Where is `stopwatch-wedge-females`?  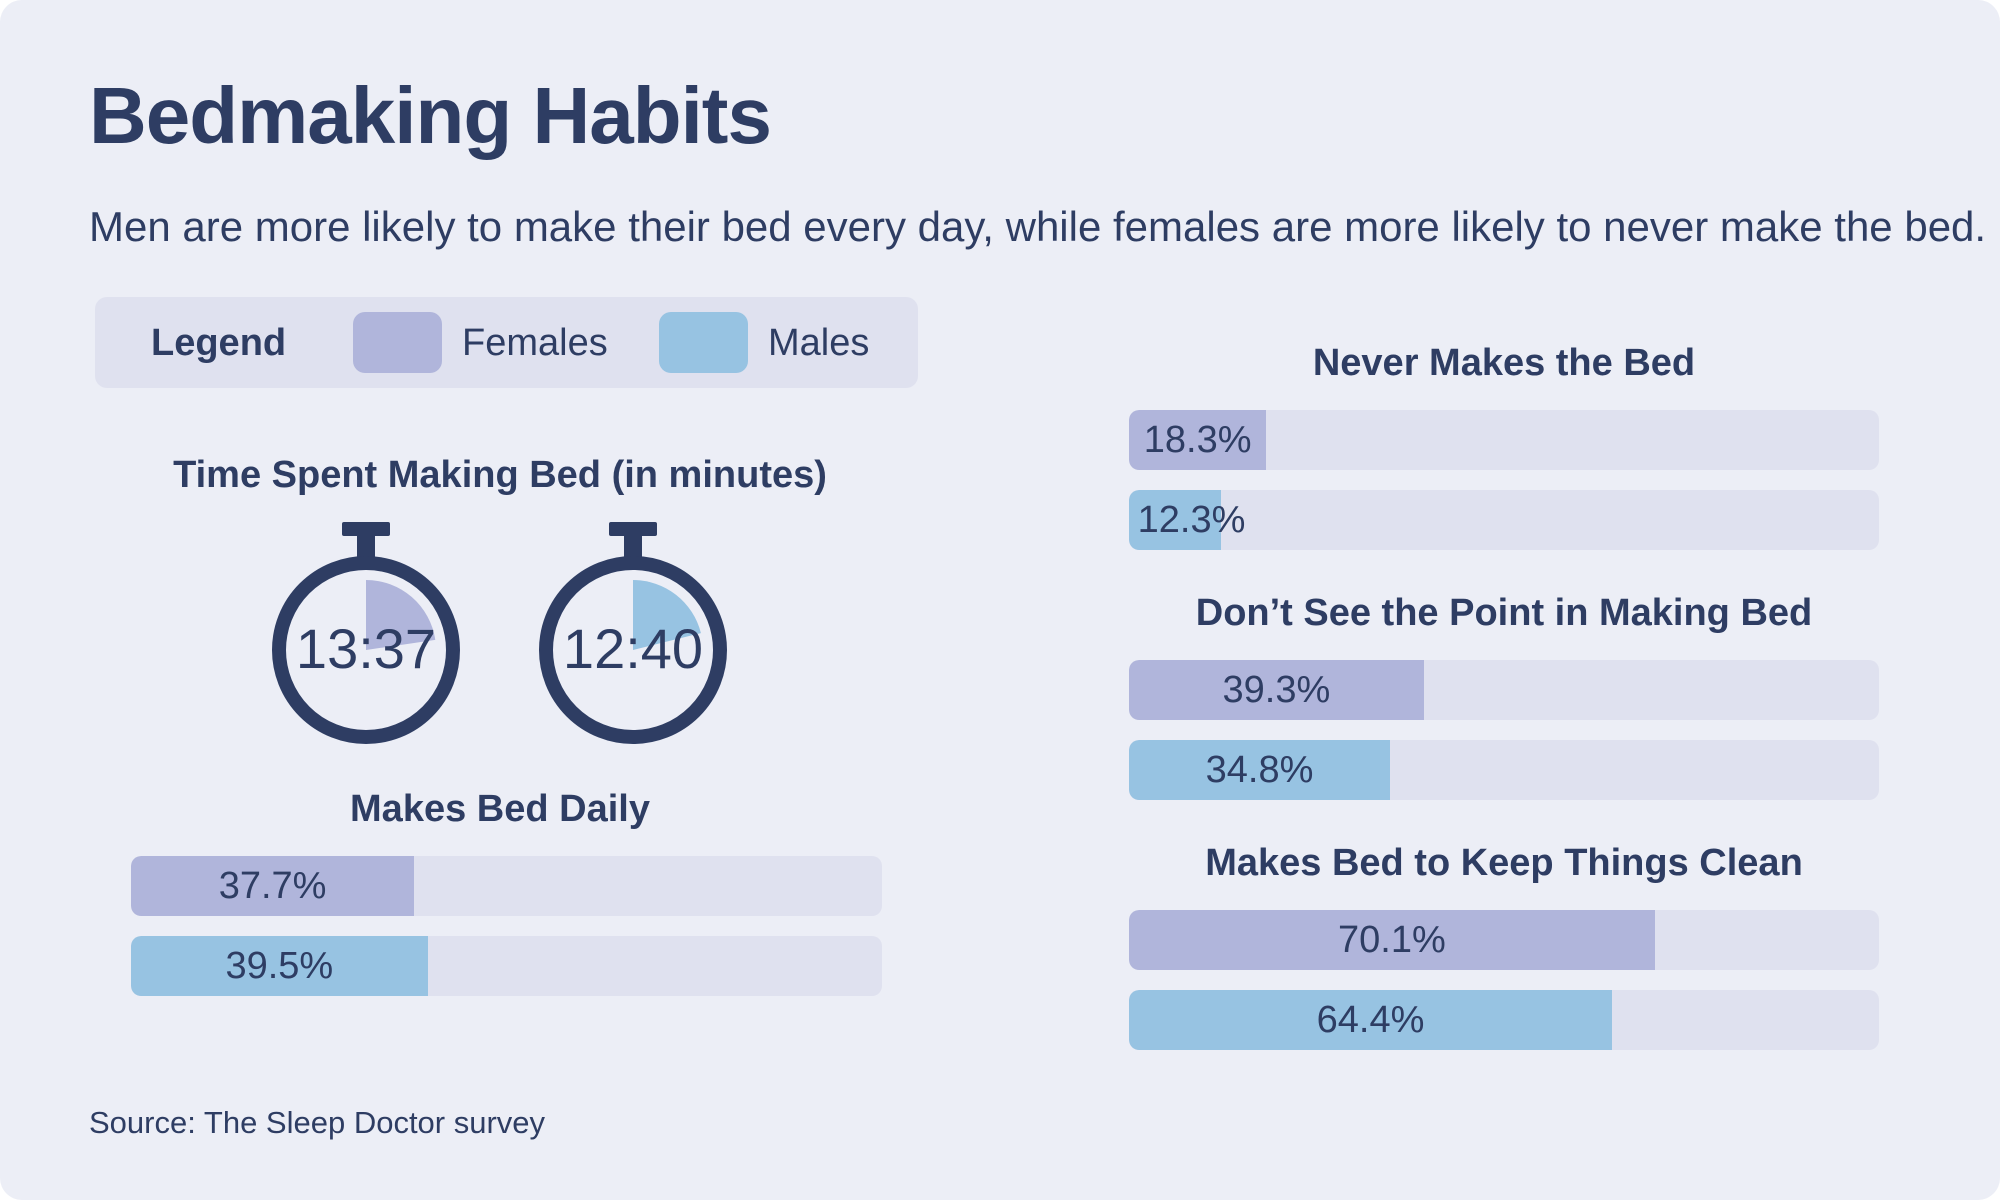
stopwatch-wedge-females is located at coordinates (401, 615).